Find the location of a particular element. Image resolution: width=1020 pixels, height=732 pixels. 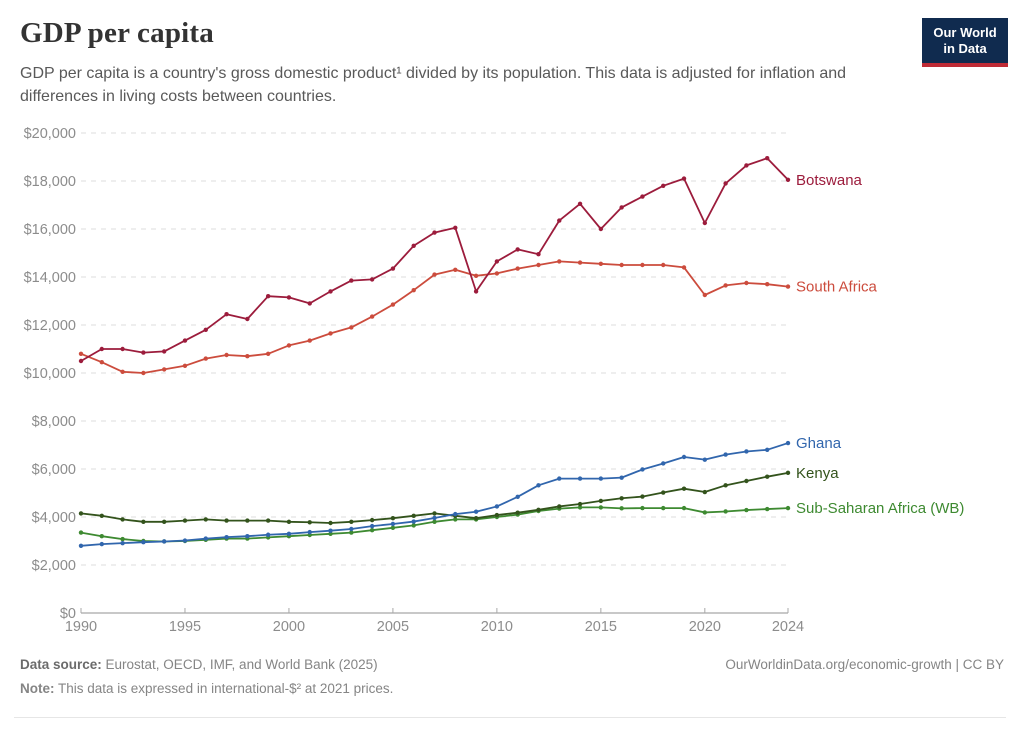

series-line-ghana is located at coordinates (434, 494).